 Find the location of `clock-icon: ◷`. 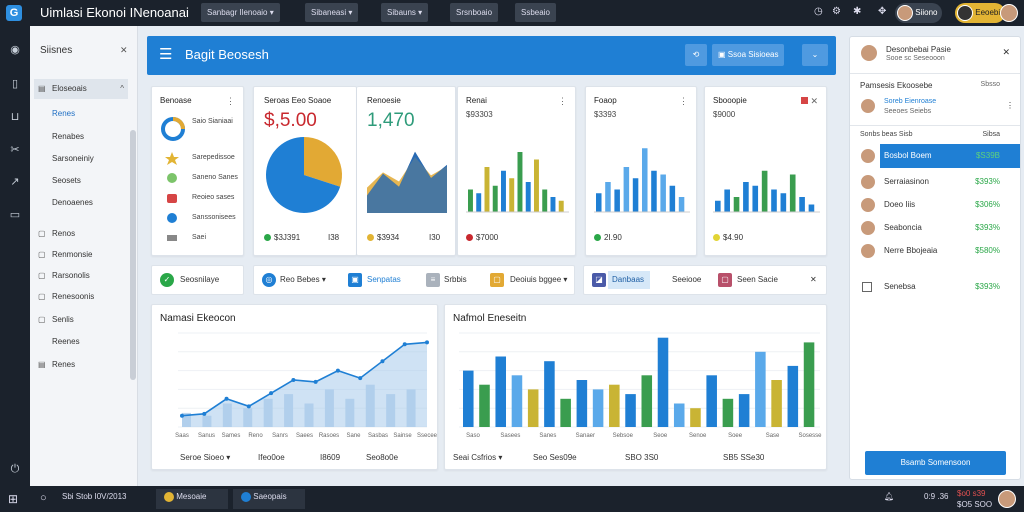

clock-icon: ◷ is located at coordinates (818, 11).